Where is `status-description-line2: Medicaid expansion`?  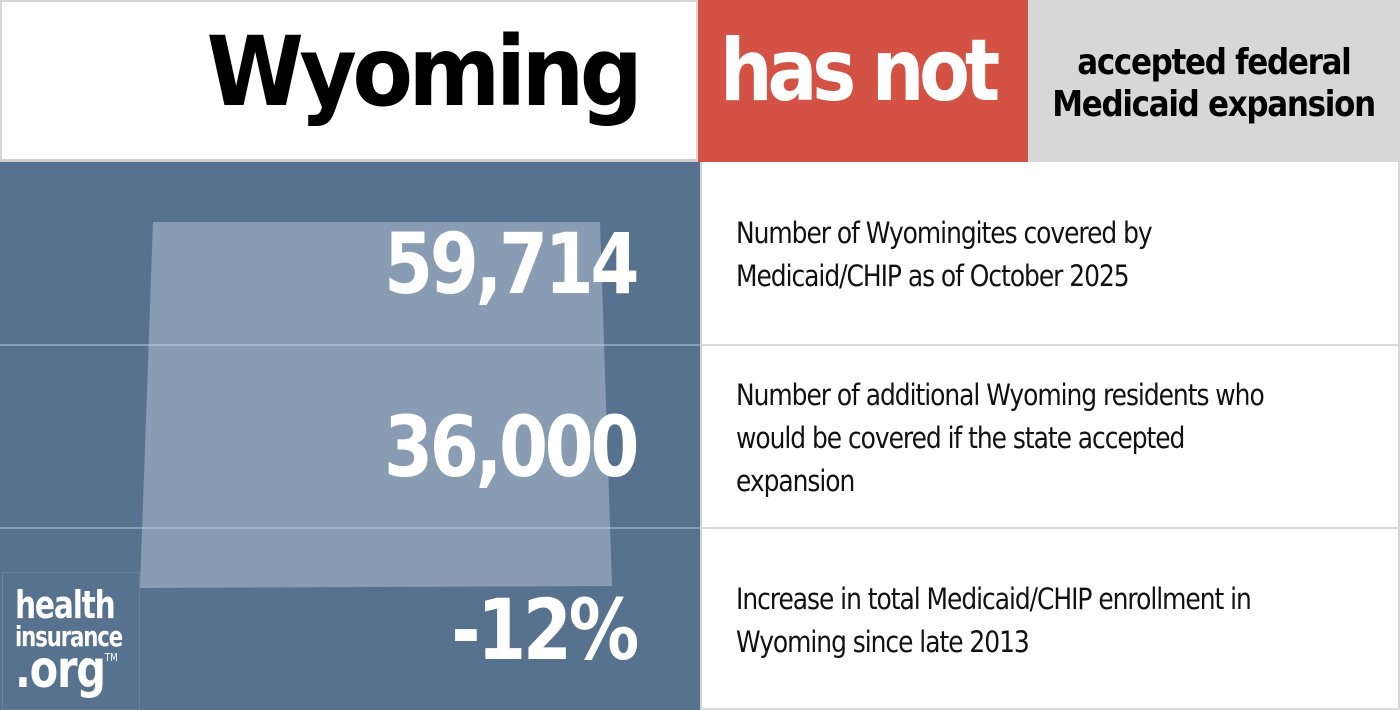 status-description-line2: Medicaid expansion is located at coordinates (1214, 104).